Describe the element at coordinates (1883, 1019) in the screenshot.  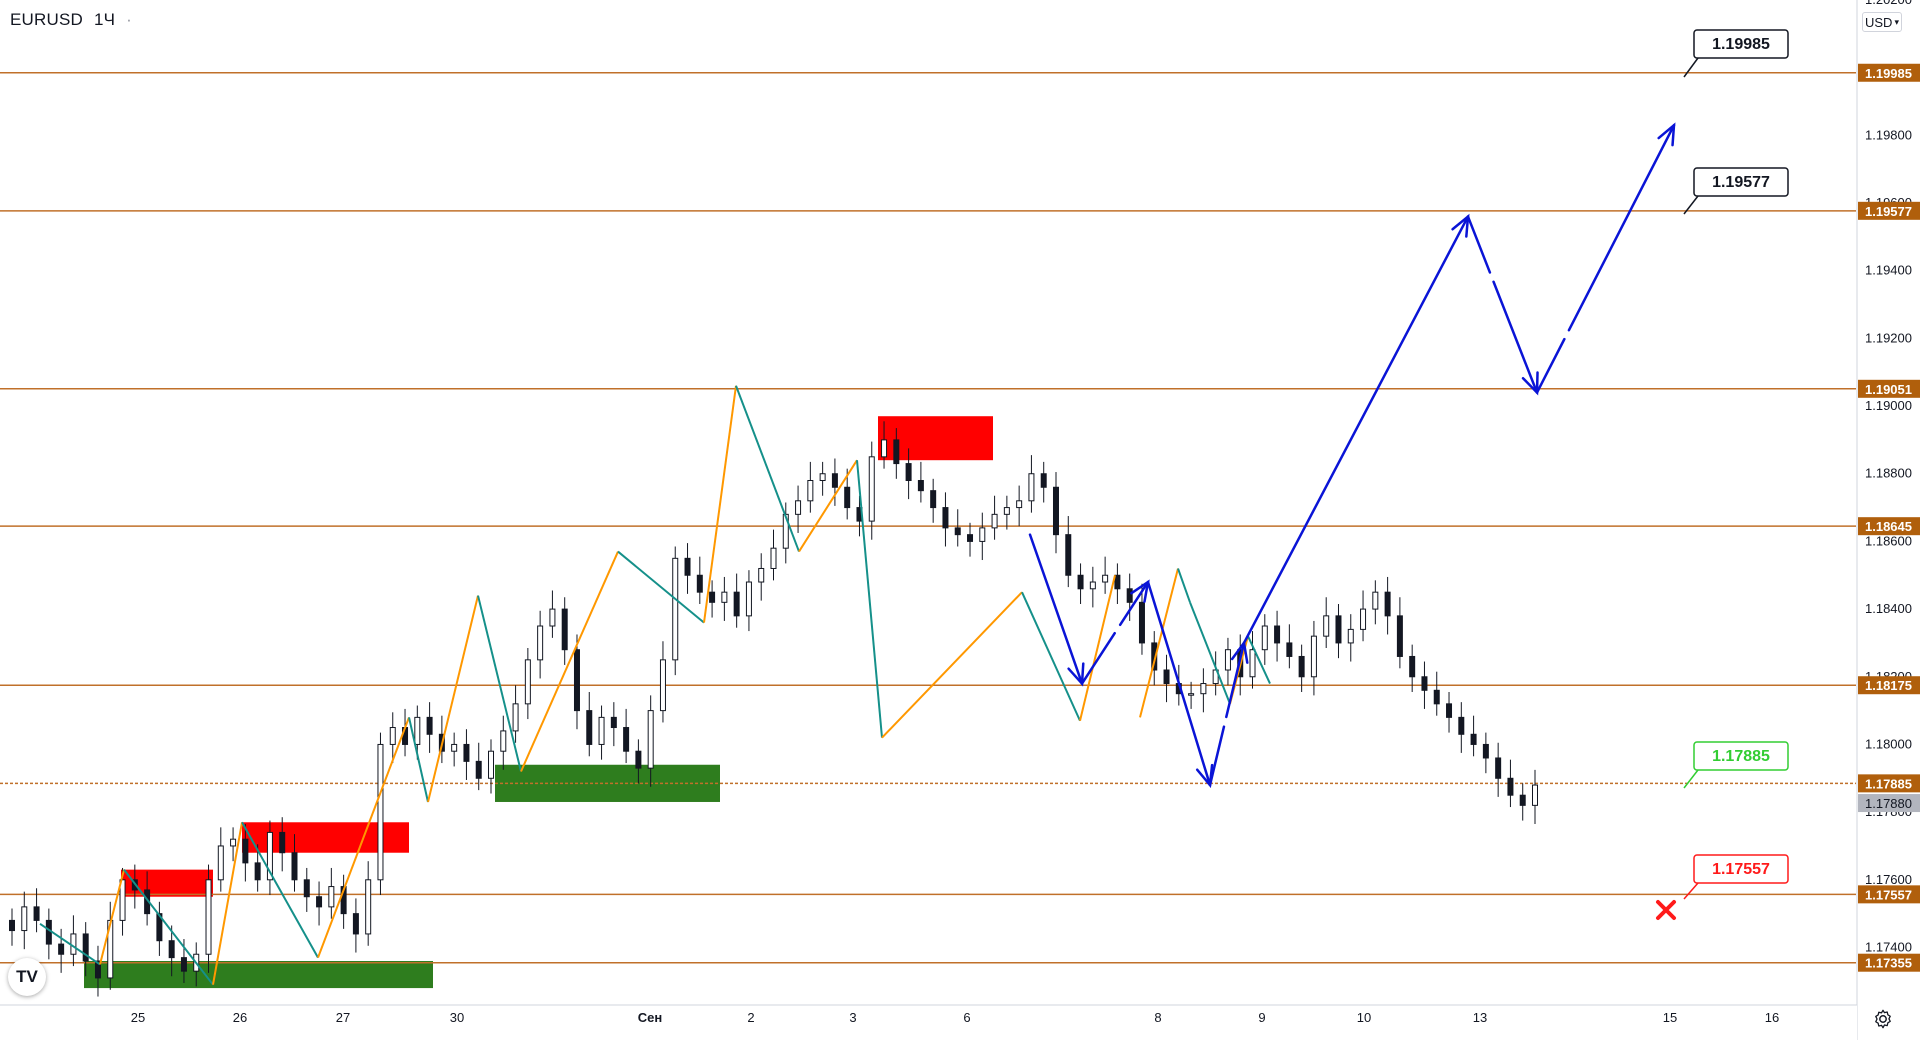
I see `gear-icon` at that location.